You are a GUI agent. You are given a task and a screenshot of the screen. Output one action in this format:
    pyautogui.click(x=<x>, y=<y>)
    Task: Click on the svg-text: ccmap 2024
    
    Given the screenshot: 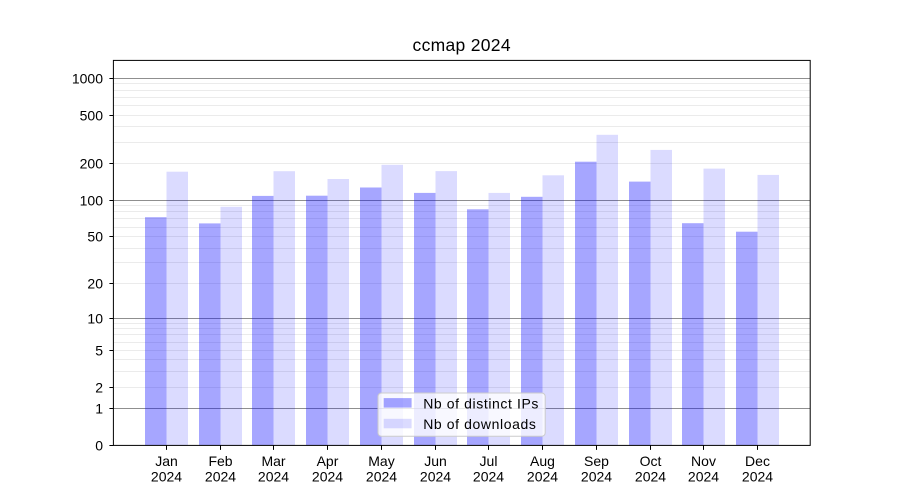 What is the action you would take?
    pyautogui.click(x=462, y=45)
    